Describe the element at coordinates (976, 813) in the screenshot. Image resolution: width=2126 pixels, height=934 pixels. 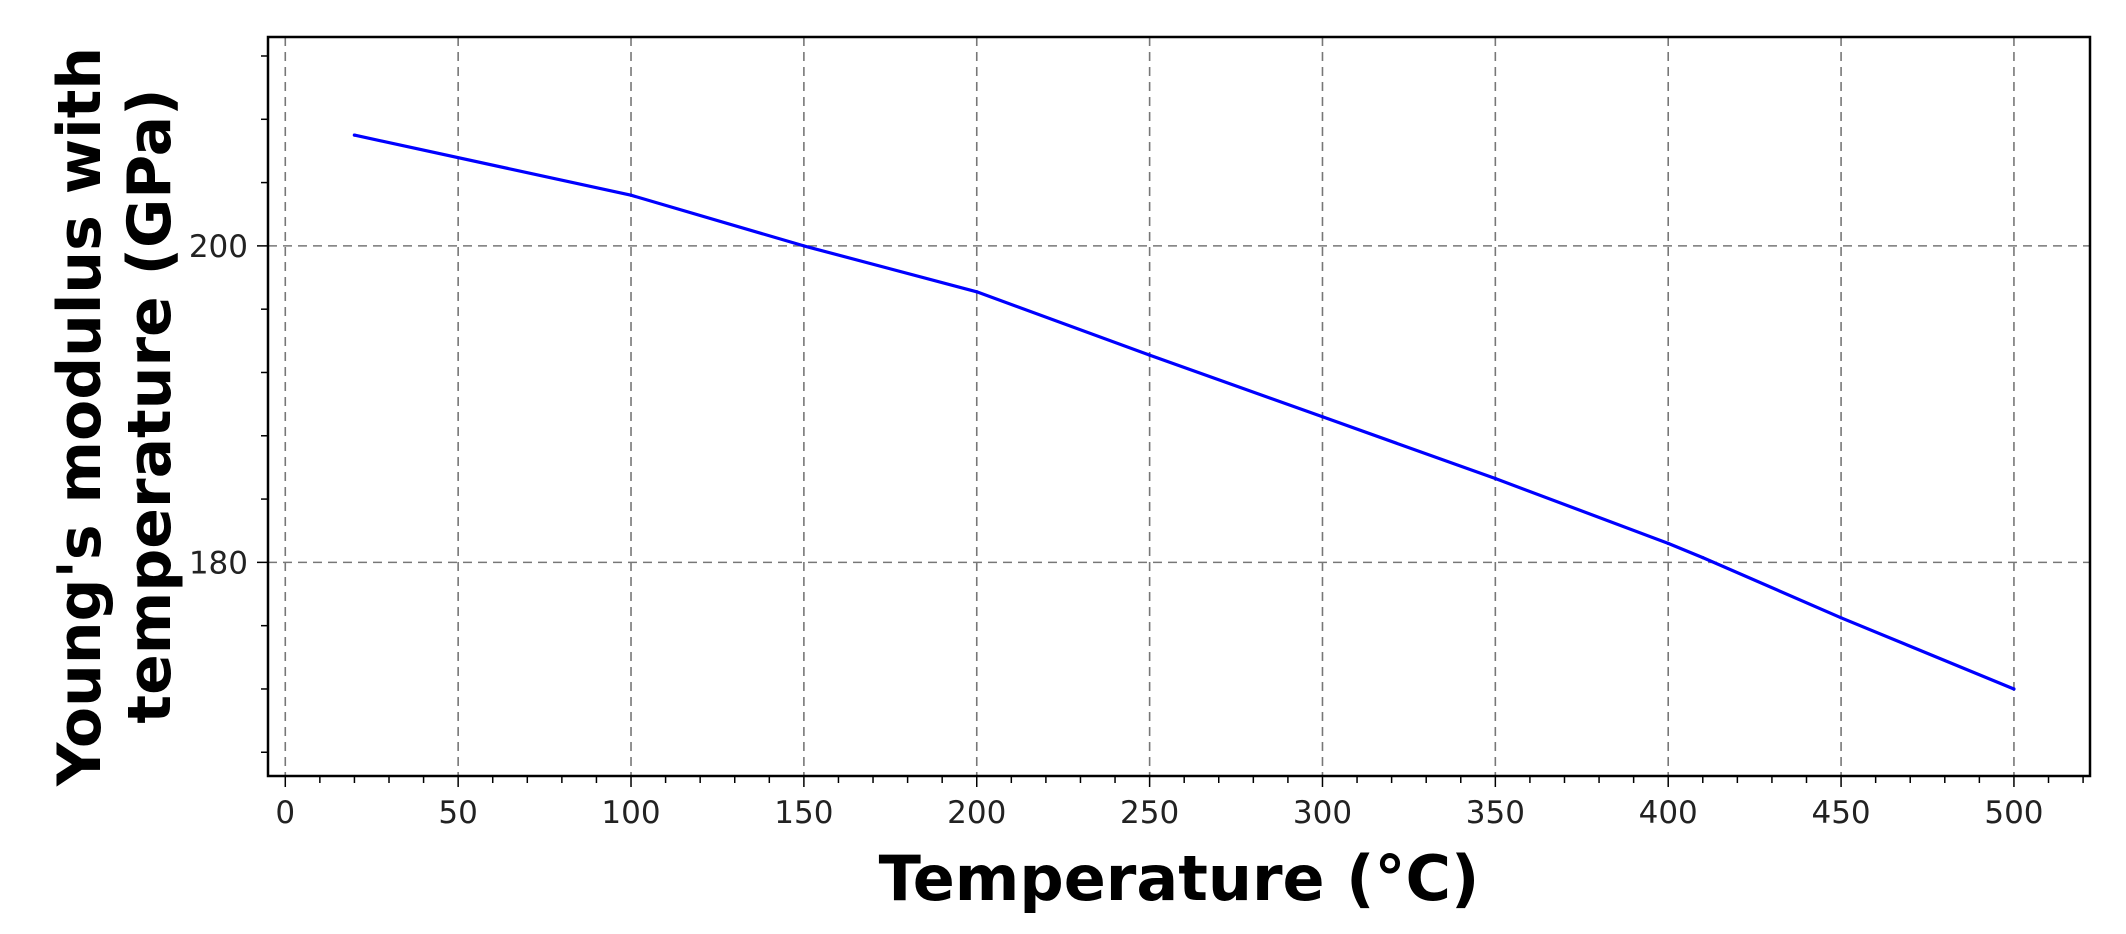
I see `x-tick-label: 200` at that location.